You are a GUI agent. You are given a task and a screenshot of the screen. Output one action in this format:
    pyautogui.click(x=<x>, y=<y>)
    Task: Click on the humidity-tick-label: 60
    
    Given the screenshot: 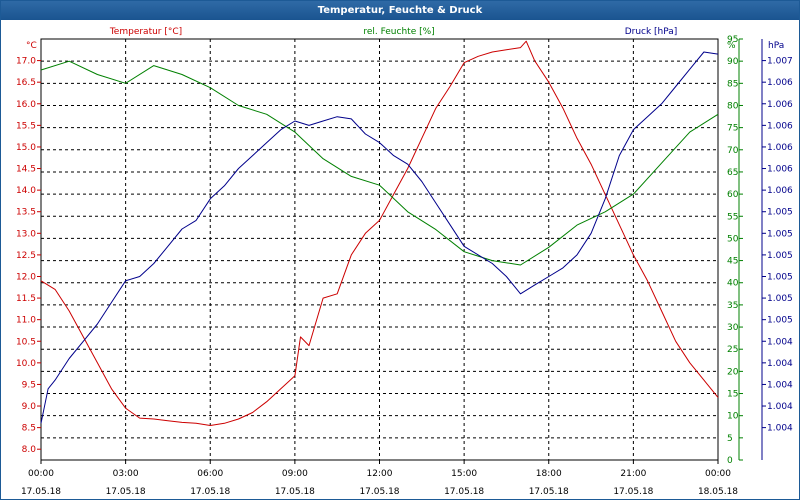 What is the action you would take?
    pyautogui.click(x=733, y=195)
    